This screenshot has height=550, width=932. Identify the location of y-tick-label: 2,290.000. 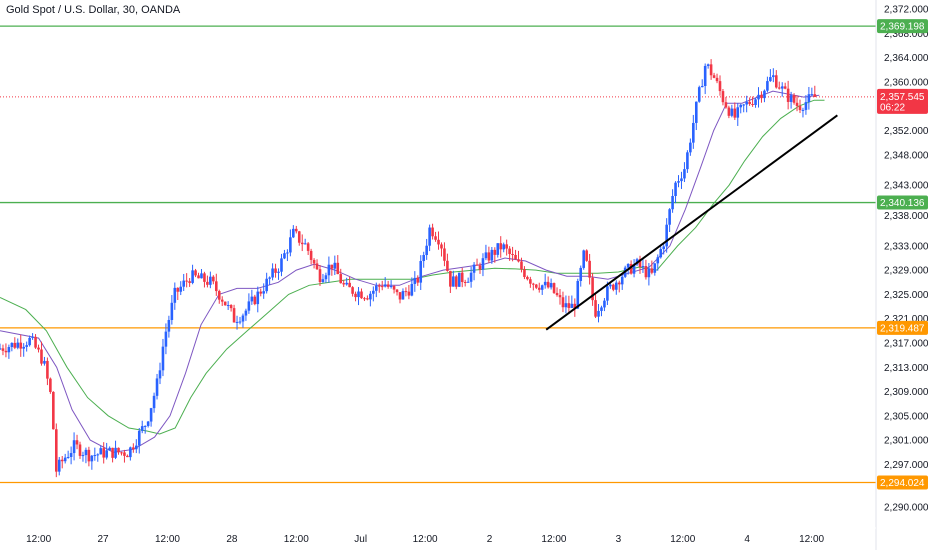
(906, 507).